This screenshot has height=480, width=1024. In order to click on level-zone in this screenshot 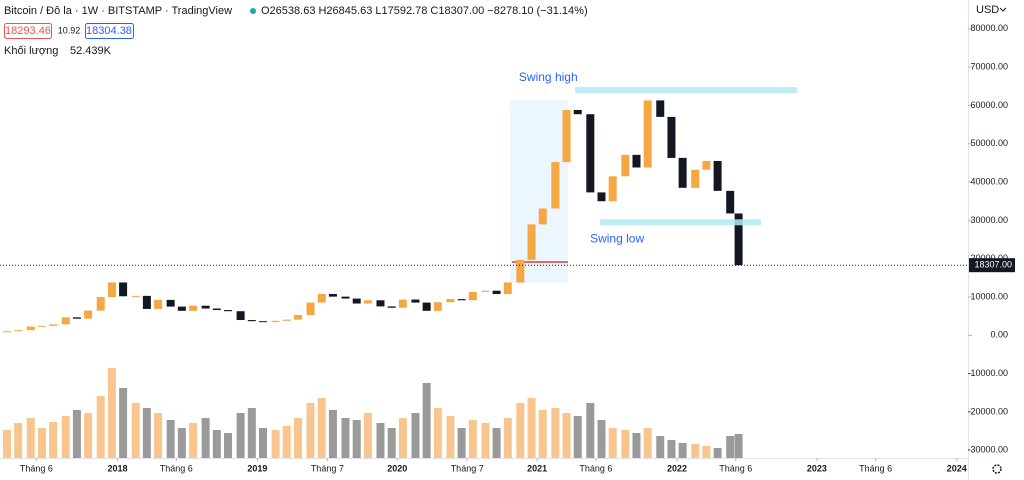, I will do `click(680, 222)`.